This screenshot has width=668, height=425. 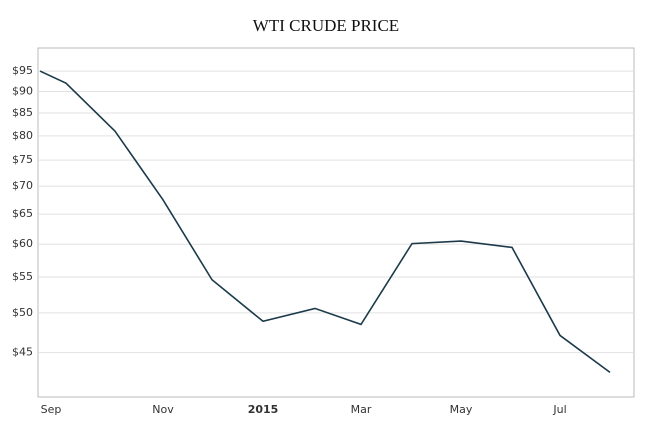 What do you see at coordinates (163, 409) in the screenshot?
I see `x-tick-label: Nov` at bounding box center [163, 409].